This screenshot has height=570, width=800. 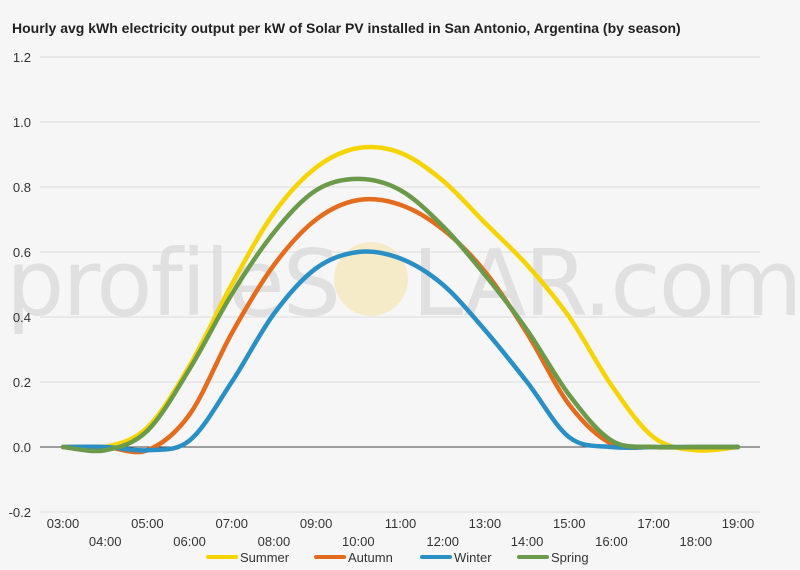 What do you see at coordinates (606, 283) in the screenshot?
I see `watermark-right: LAR.com` at bounding box center [606, 283].